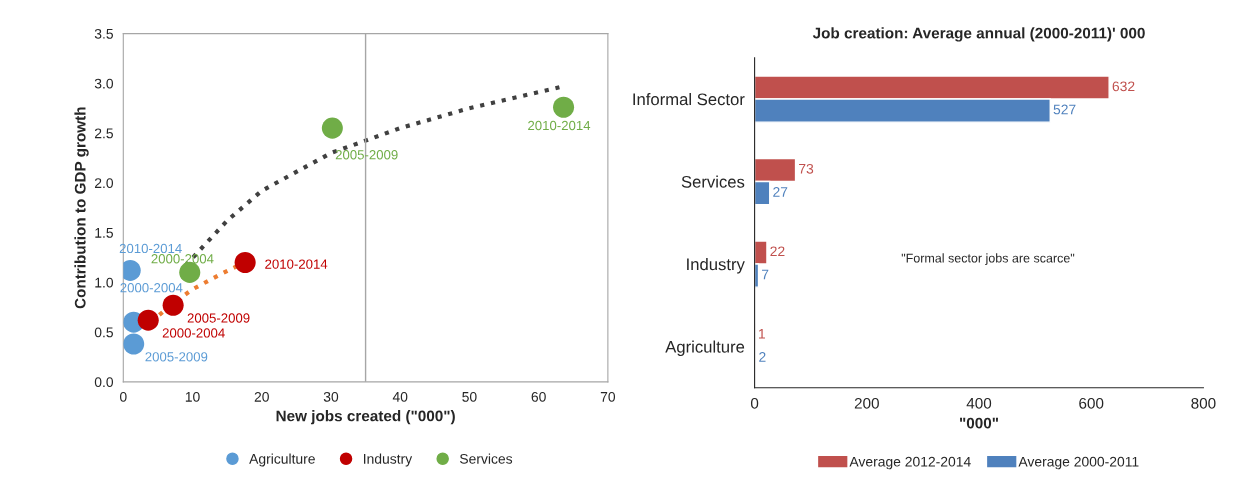 This screenshot has width=1233, height=494. I want to click on legend-label: Average 2000-2011, so click(1078, 463).